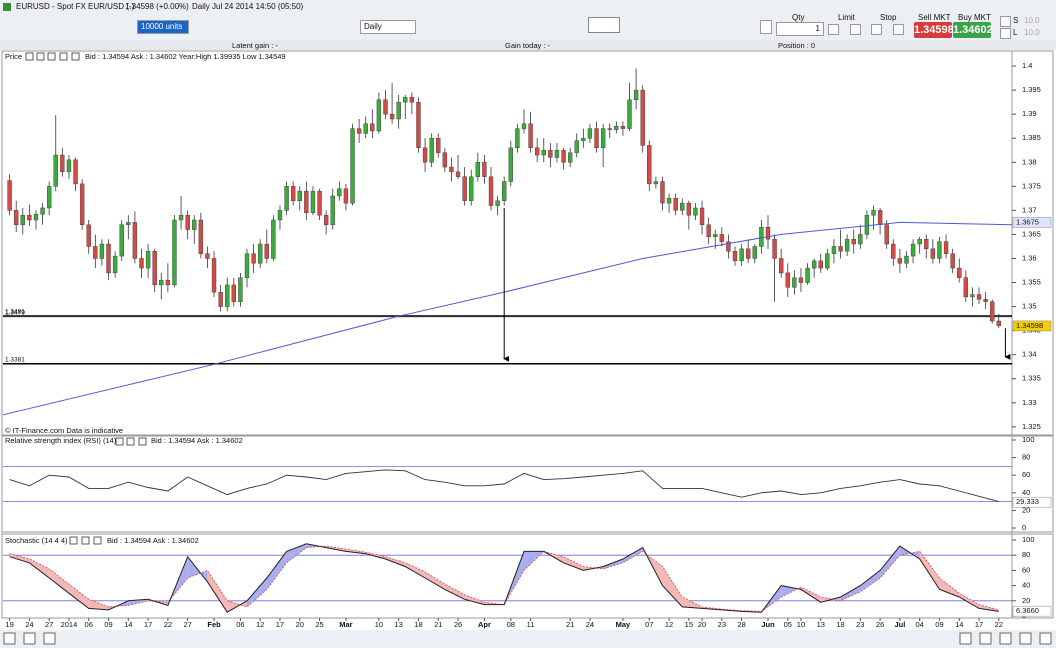 The image size is (1056, 648). What do you see at coordinates (1026, 600) in the screenshot?
I see `y-tick-label: 20` at bounding box center [1026, 600].